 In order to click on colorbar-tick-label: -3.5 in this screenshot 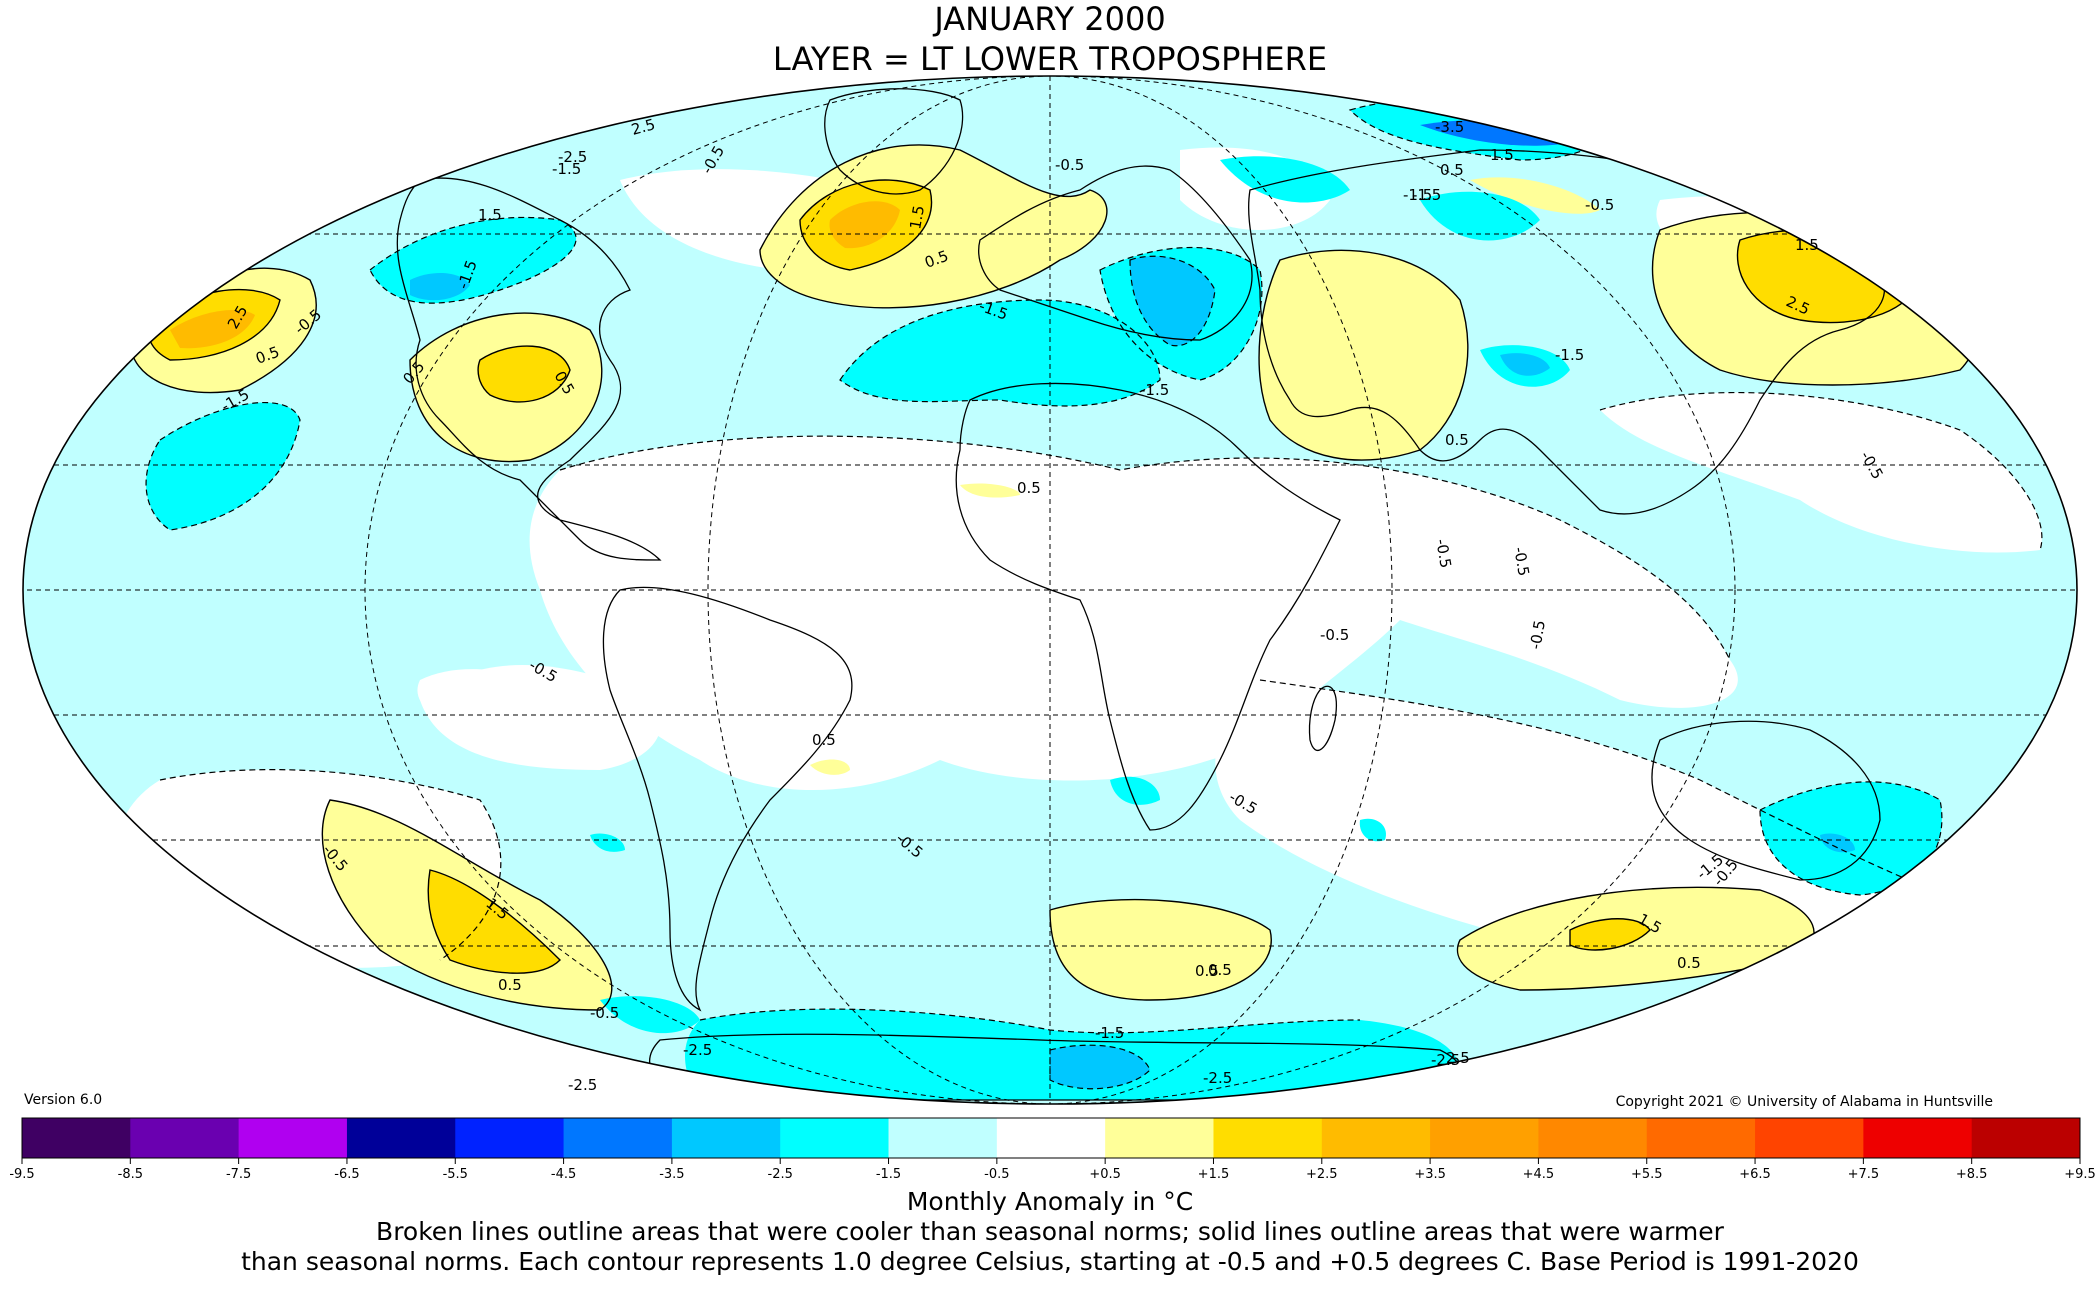, I will do `click(671, 1174)`.